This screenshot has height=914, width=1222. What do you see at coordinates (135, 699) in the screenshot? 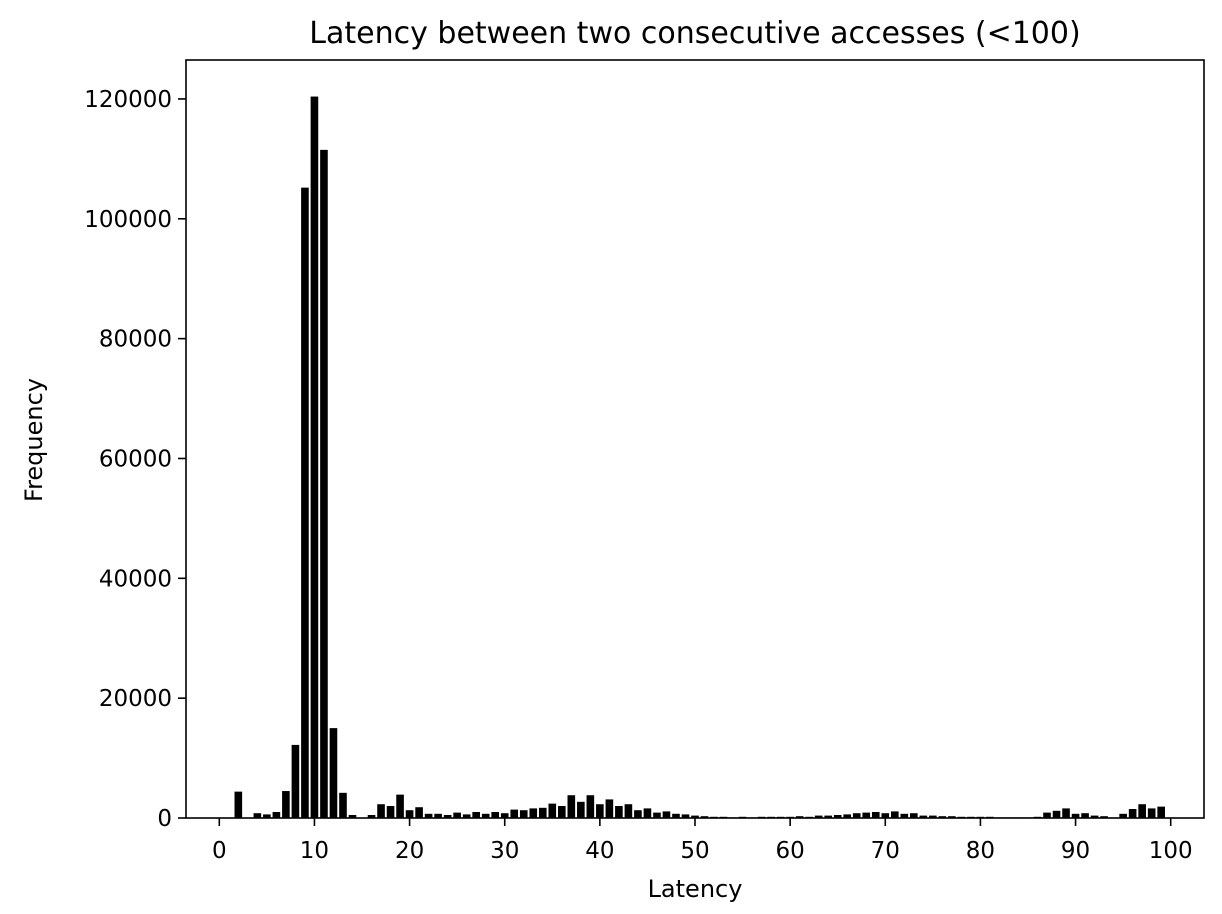
I see `y-tick-label: 20000` at bounding box center [135, 699].